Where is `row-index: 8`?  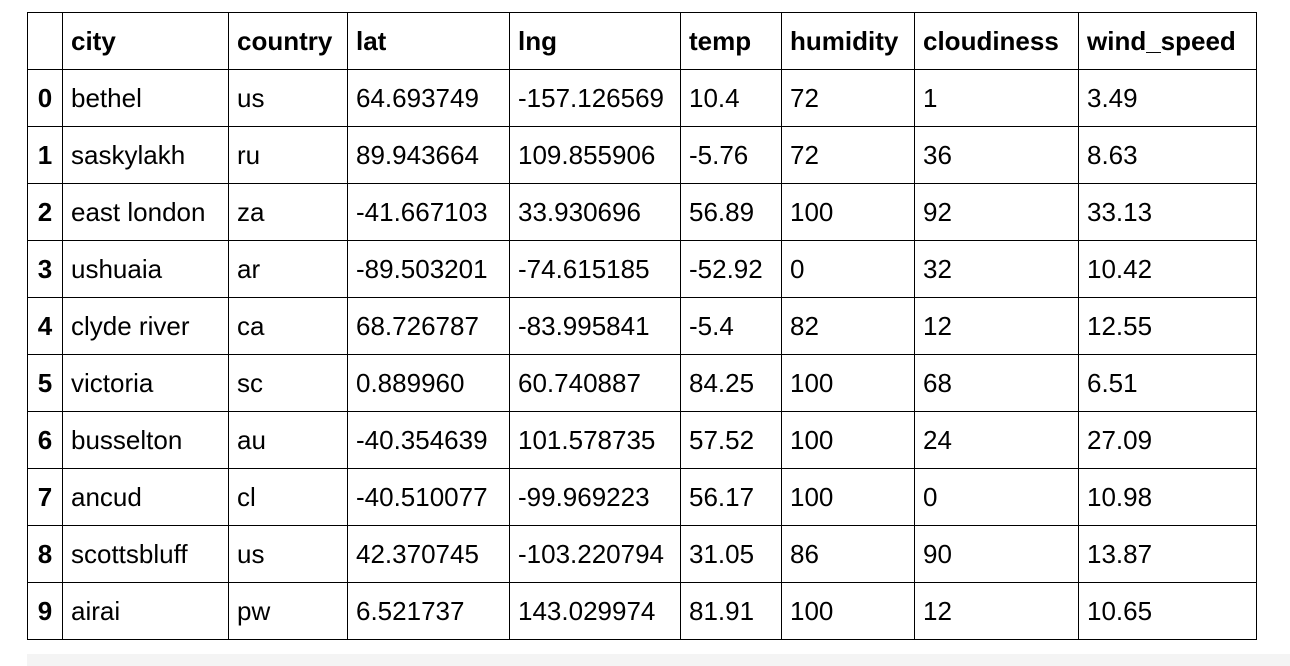 row-index: 8 is located at coordinates (45, 554).